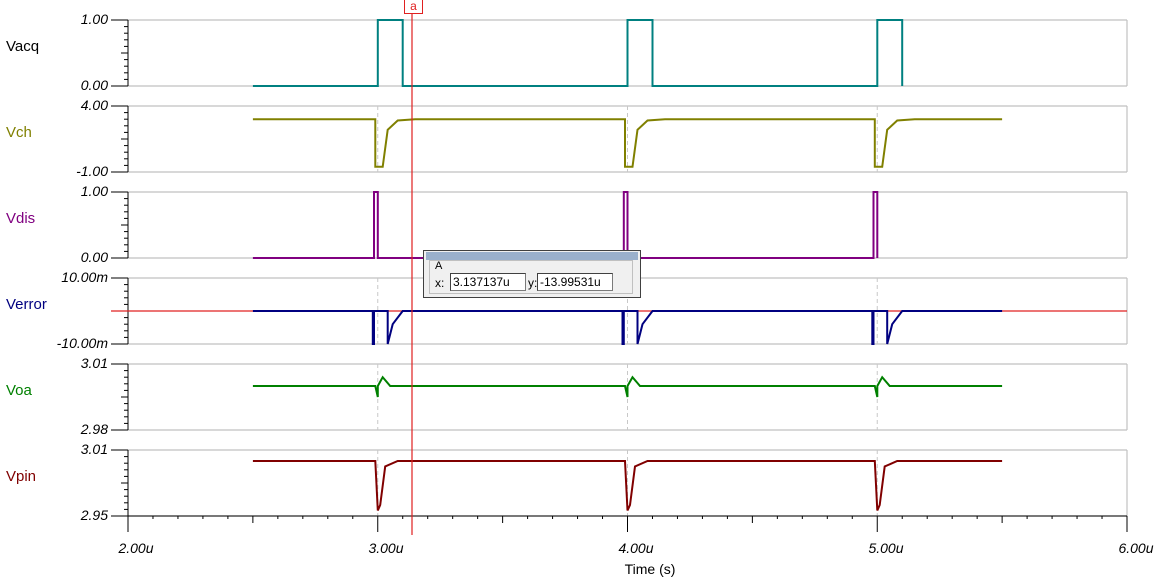 The width and height of the screenshot is (1160, 581). I want to click on y-tick-vdis-max: 1.00, so click(94, 191).